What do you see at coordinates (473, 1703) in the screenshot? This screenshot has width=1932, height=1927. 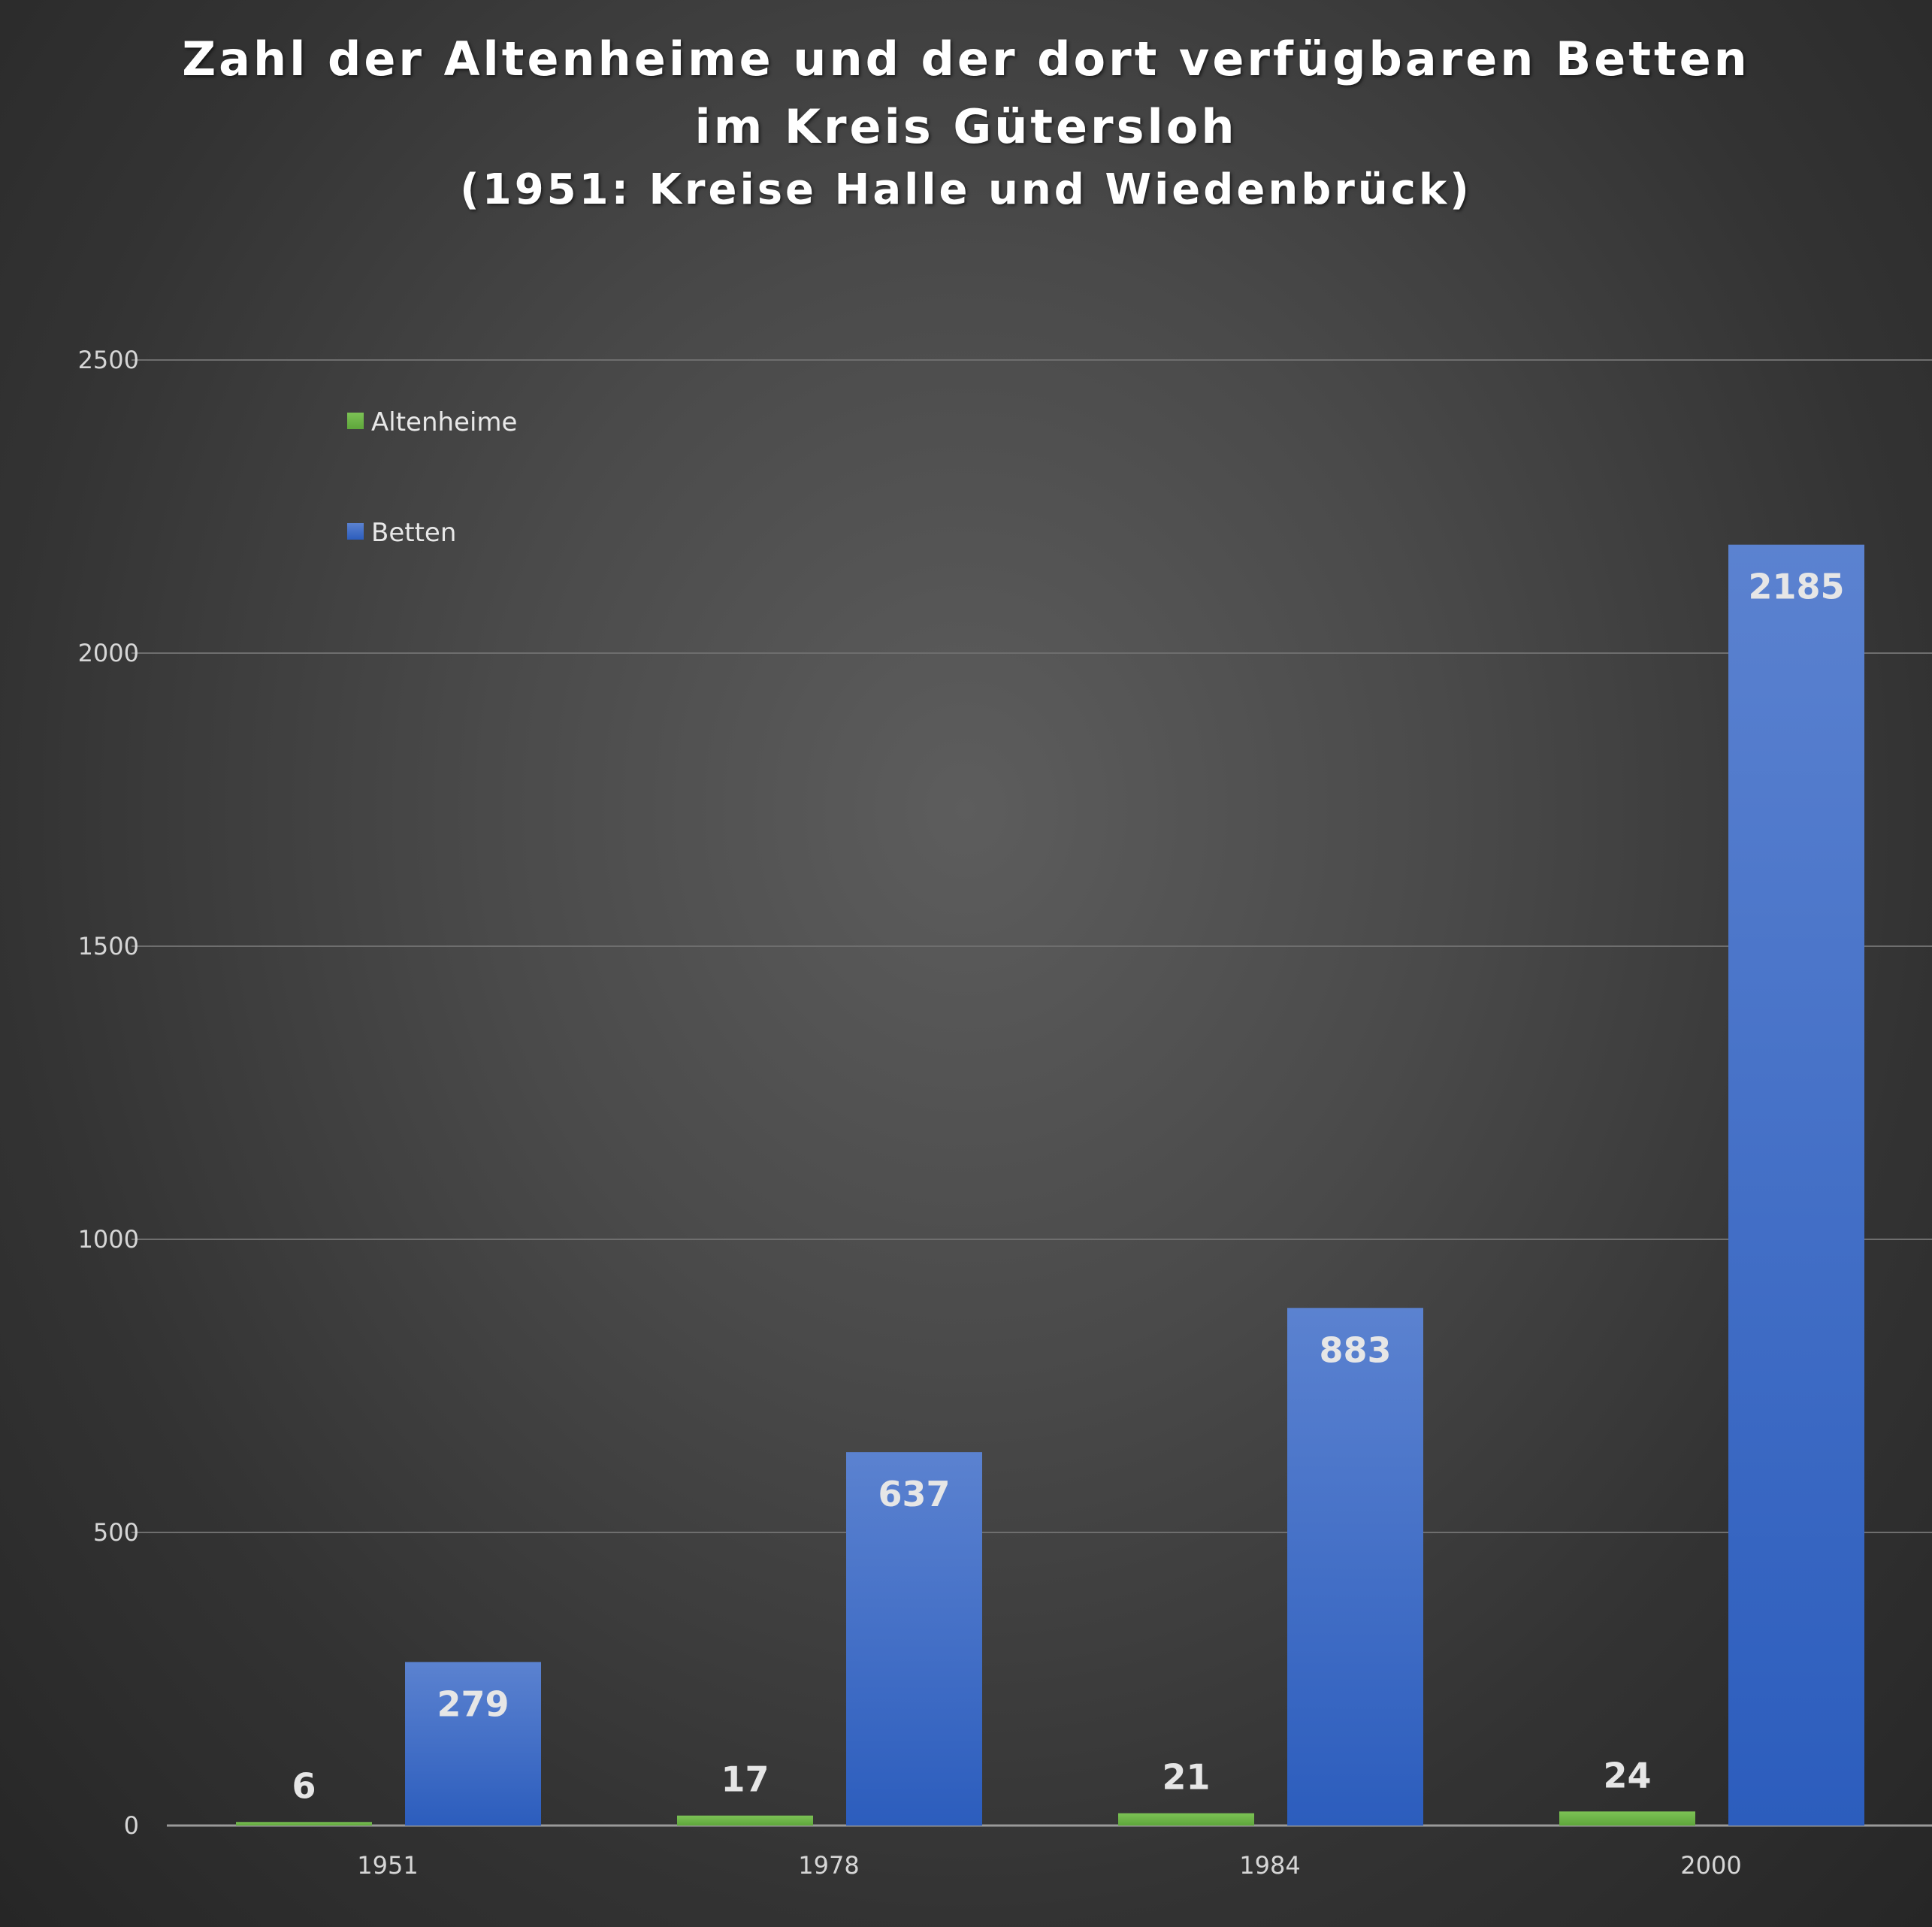 I see `data-label-betten: 279` at bounding box center [473, 1703].